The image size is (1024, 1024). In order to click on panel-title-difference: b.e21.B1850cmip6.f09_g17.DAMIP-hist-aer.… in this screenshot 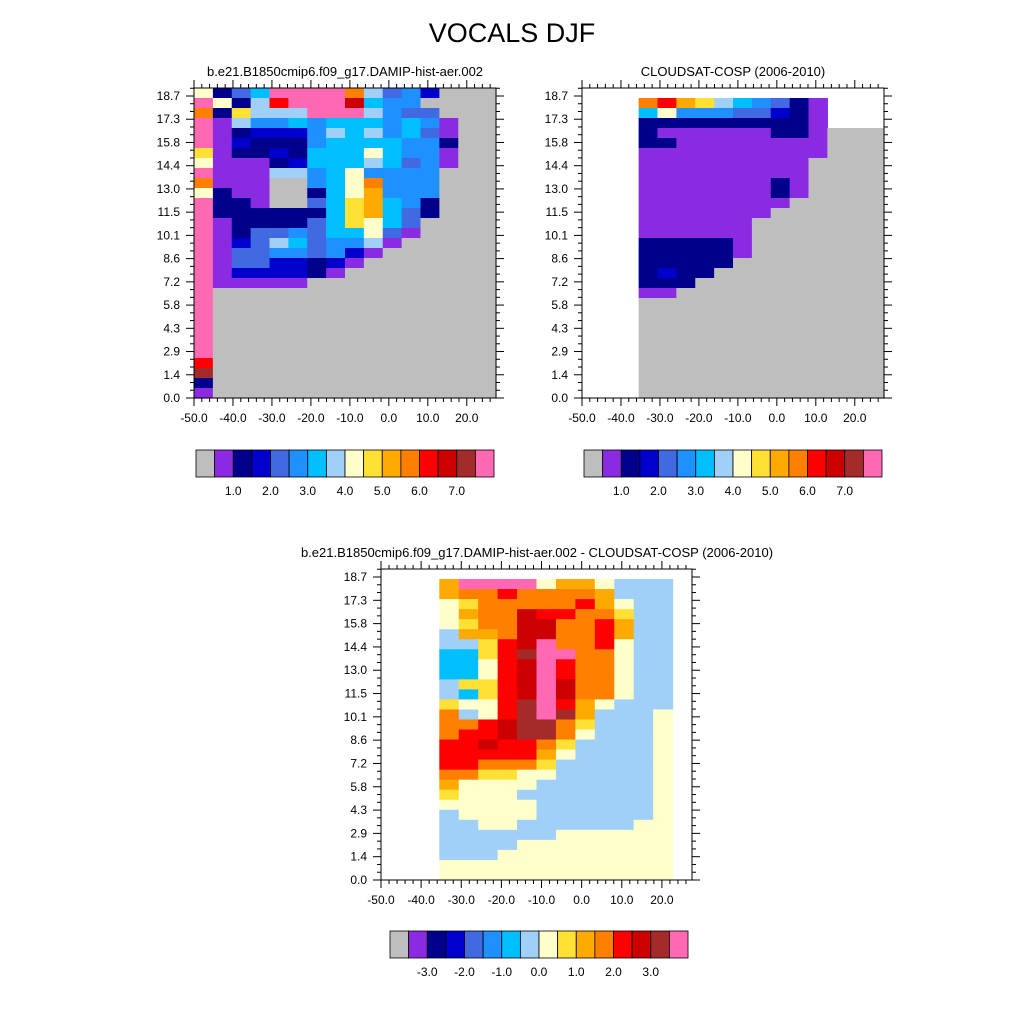, I will do `click(537, 552)`.